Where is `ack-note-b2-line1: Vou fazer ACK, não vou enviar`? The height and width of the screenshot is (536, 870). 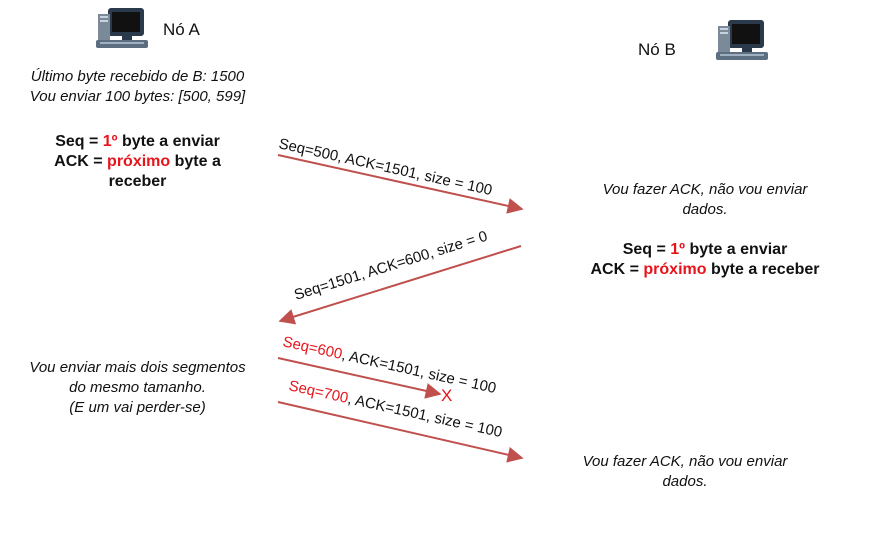 ack-note-b2-line1: Vou fazer ACK, não vou enviar is located at coordinates (685, 461).